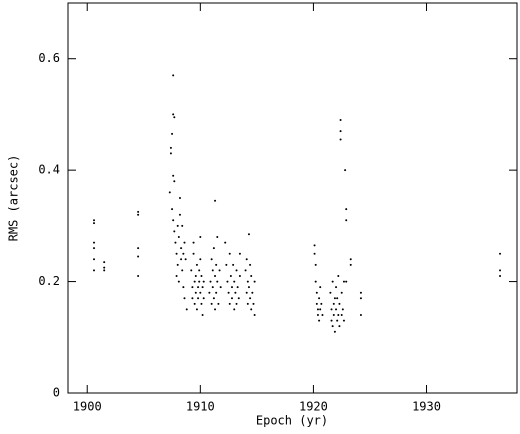 This screenshot has height=434, width=520. What do you see at coordinates (313, 407) in the screenshot?
I see `x-tick-label: 1920` at bounding box center [313, 407].